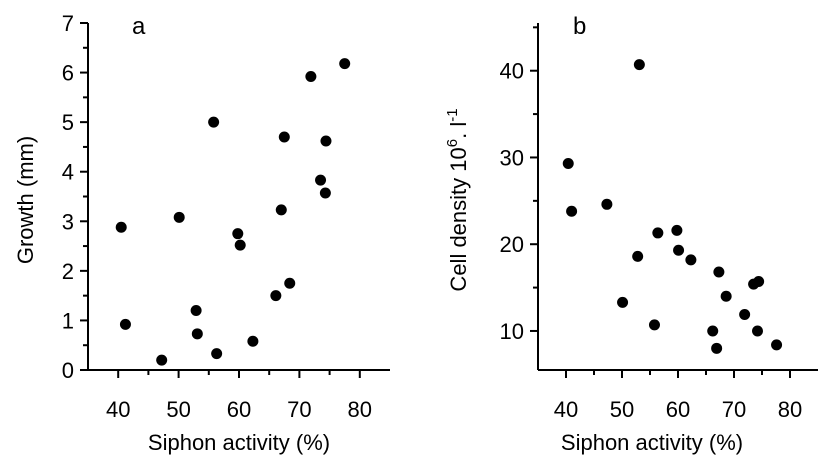 The width and height of the screenshot is (829, 462). Describe the element at coordinates (299, 409) in the screenshot. I see `panel-a-x-tick-label: 70` at that location.